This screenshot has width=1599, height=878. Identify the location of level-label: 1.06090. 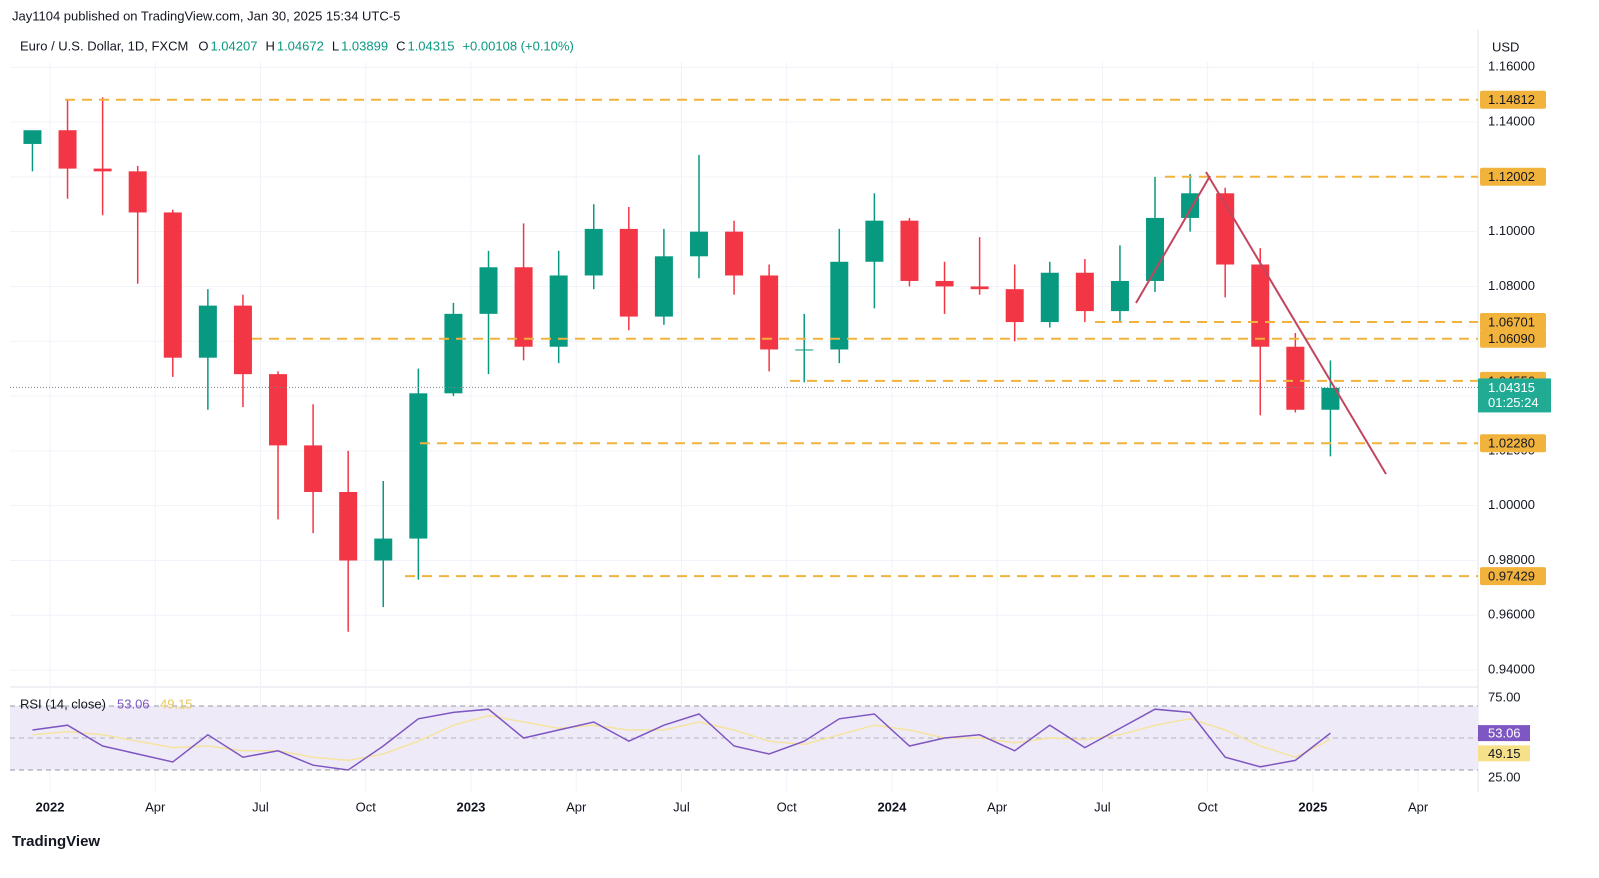
(1511, 338).